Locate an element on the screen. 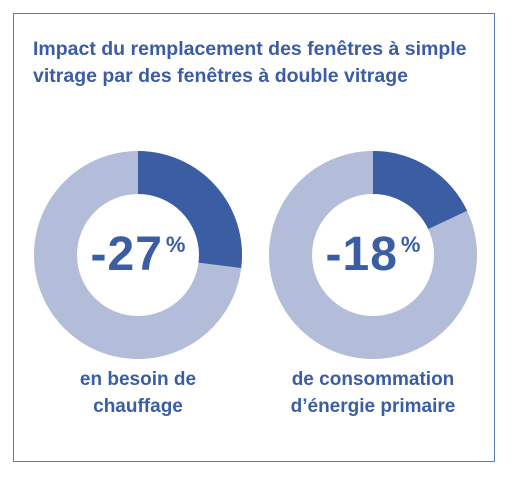 The height and width of the screenshot is (478, 512). caption-heating: en besoin de chauffage is located at coordinates (138, 393).